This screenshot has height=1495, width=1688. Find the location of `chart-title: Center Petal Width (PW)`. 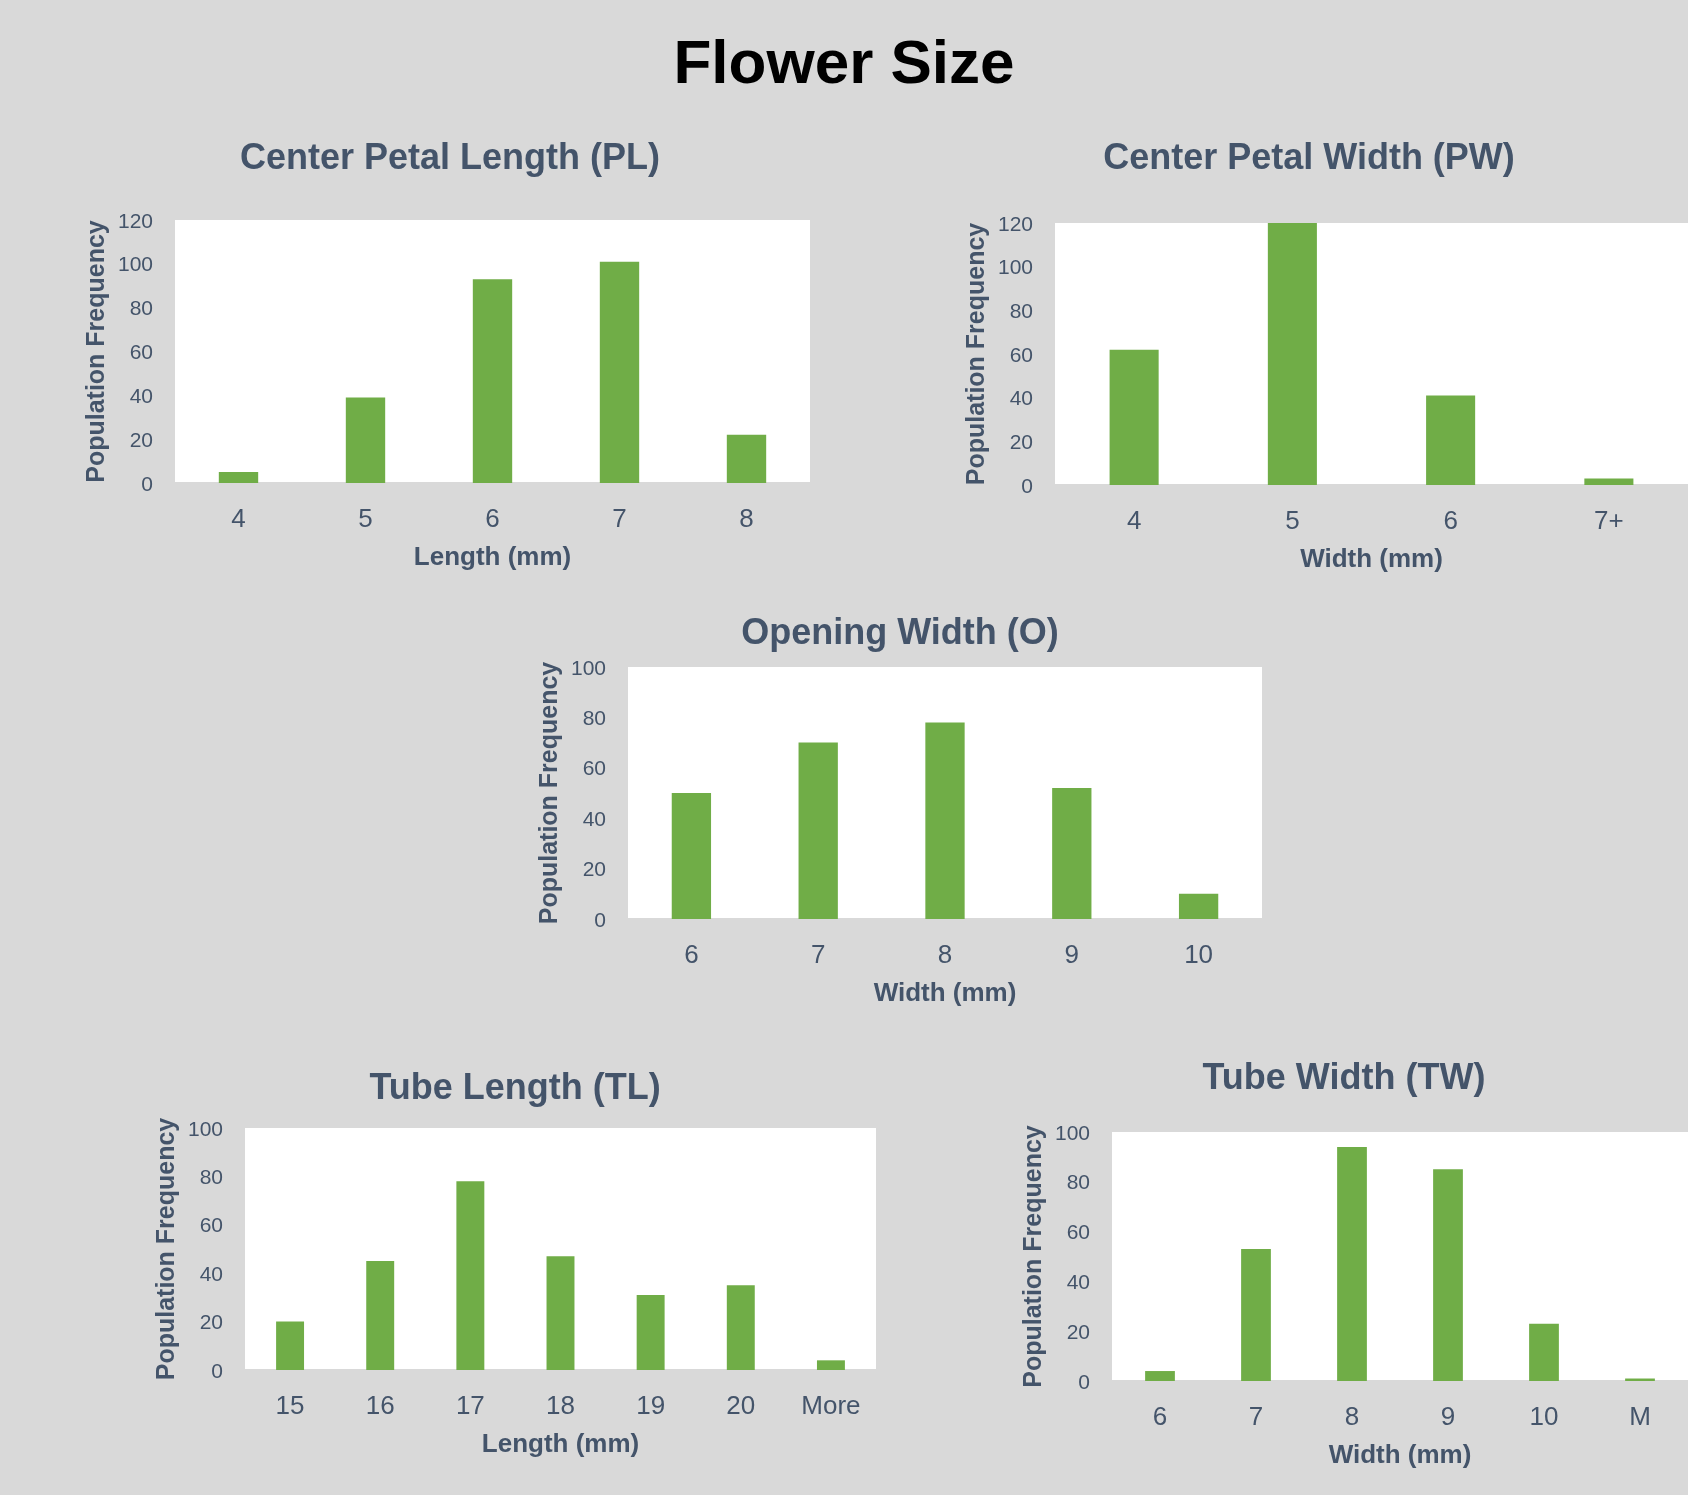

chart-title: Center Petal Width (PW) is located at coordinates (1309, 156).